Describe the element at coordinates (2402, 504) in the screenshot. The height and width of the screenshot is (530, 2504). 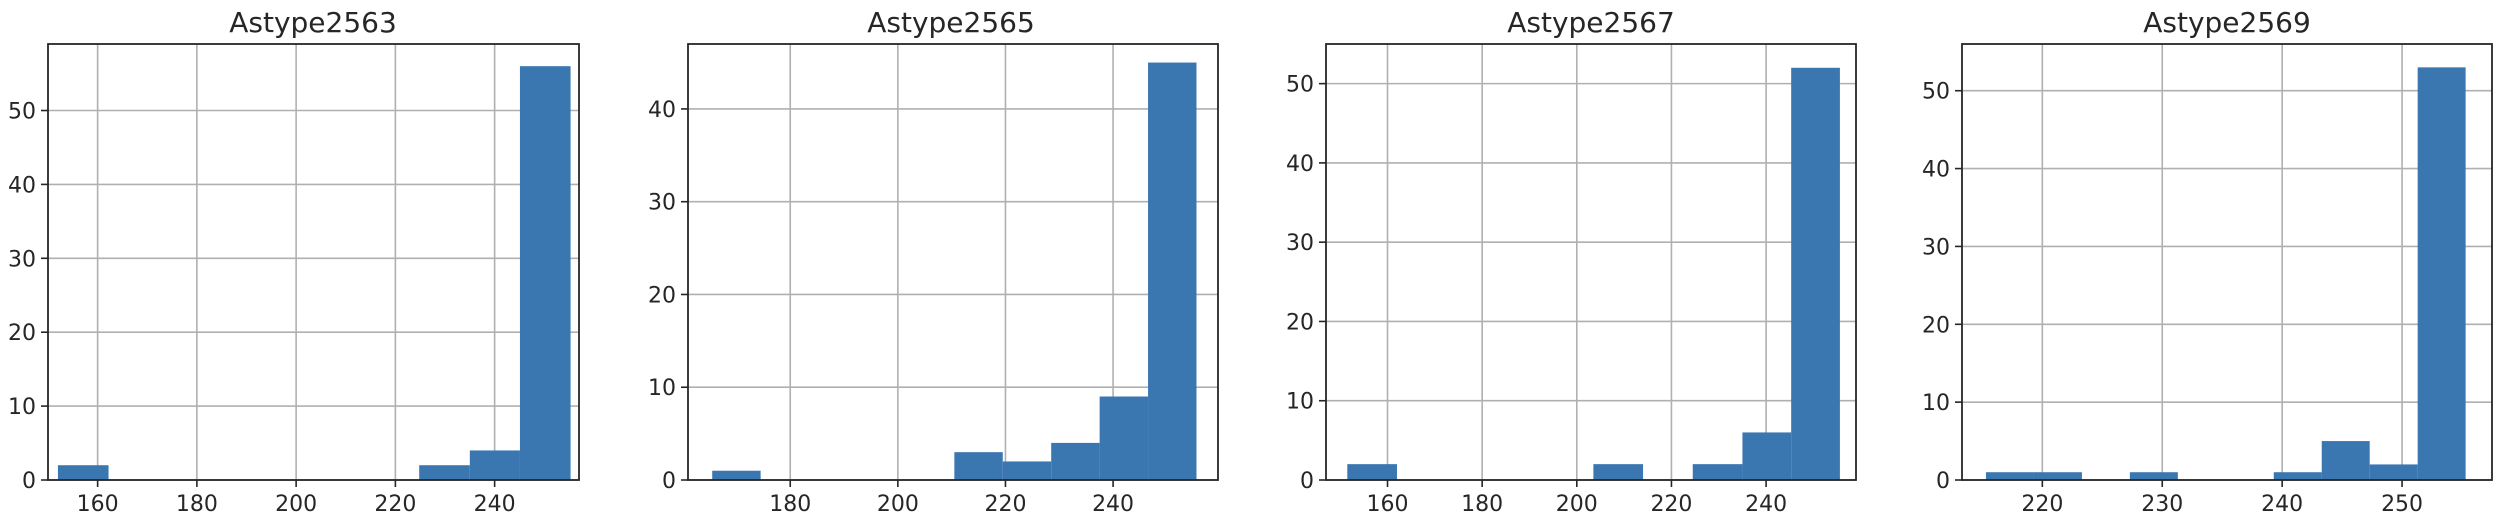
I see `x-tick-label: 250` at that location.